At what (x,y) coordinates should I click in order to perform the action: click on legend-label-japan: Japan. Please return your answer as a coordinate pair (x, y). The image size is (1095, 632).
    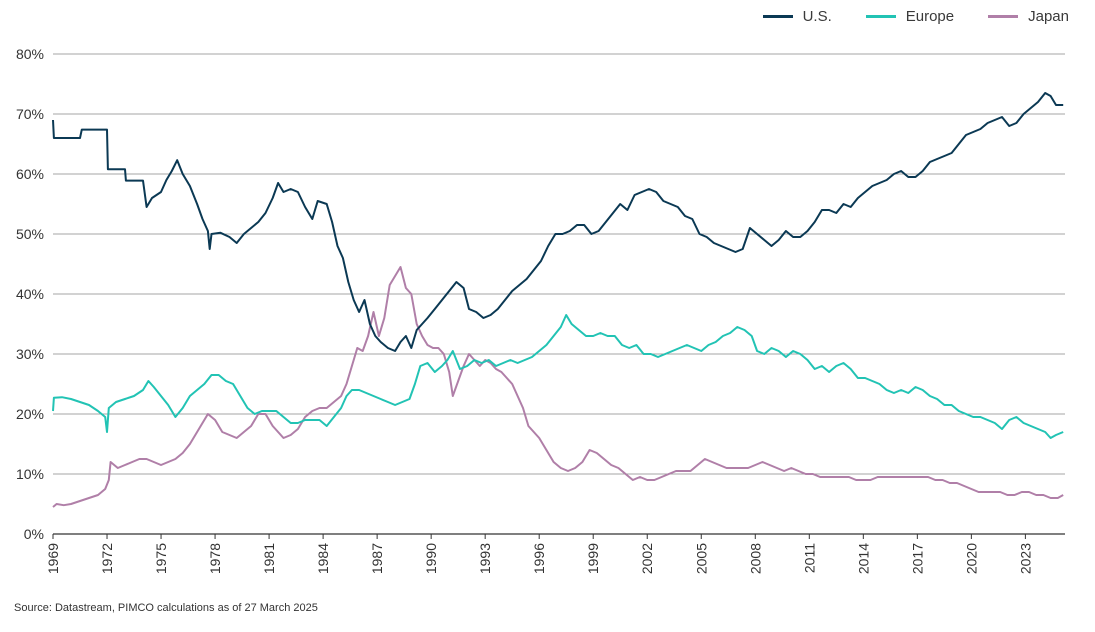
    Looking at the image, I should click on (1048, 16).